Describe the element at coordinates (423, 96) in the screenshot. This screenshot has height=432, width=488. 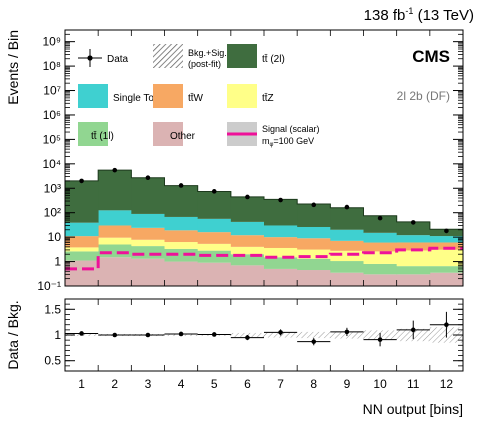
I see `category-label: 2l 2b (DF)` at that location.